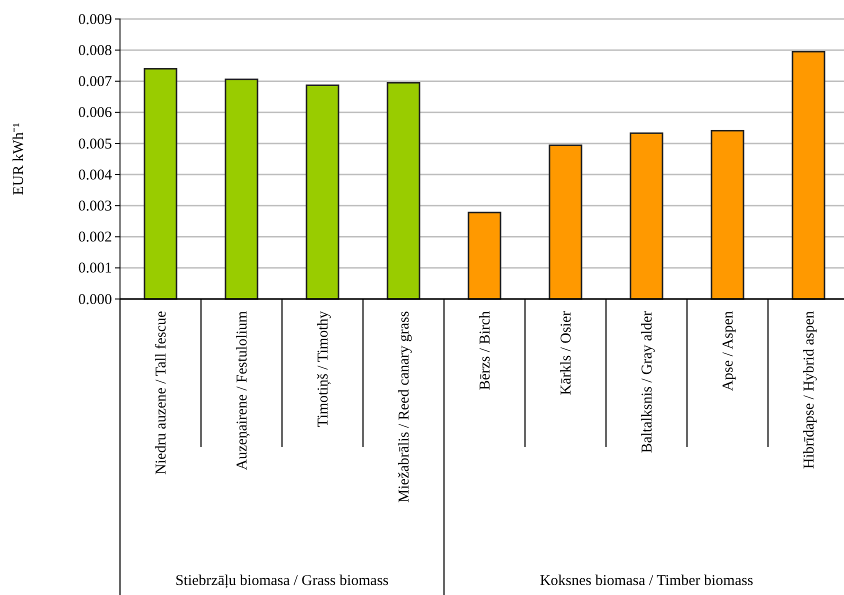  I want to click on x-tick-label: Miežabrālis / Reed canary grass, so click(404, 406).